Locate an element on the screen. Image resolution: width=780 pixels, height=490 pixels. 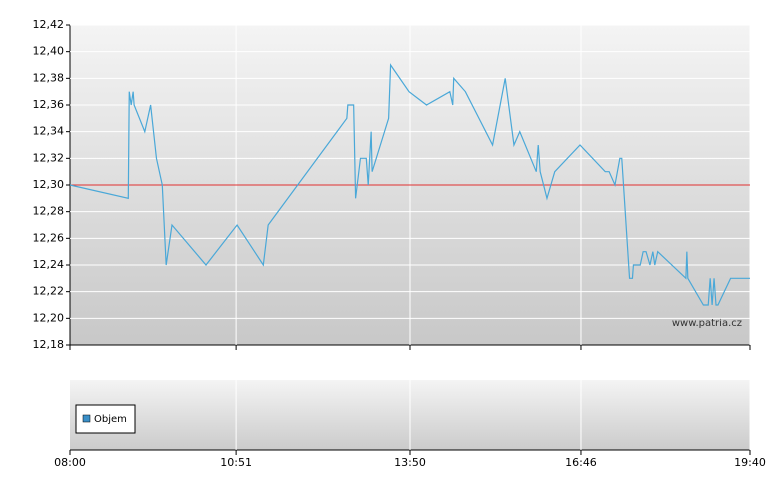
y-tick-label: 12,18 is located at coordinates (49, 344).